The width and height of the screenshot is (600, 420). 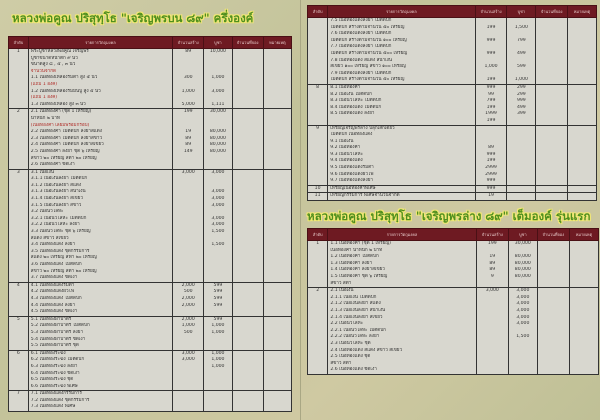 What do you see at coordinates (401, 47) in the screenshot?
I see `item-description: 7.7 เนื้อทองแดงลงยา ไม่ตัดปีก` at bounding box center [401, 47].